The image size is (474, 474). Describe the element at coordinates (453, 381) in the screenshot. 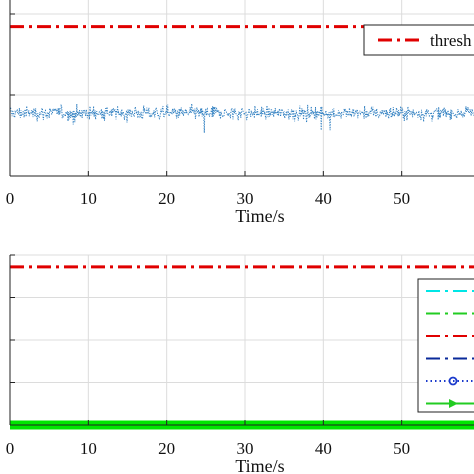

I see `legend-marker-circle` at that location.